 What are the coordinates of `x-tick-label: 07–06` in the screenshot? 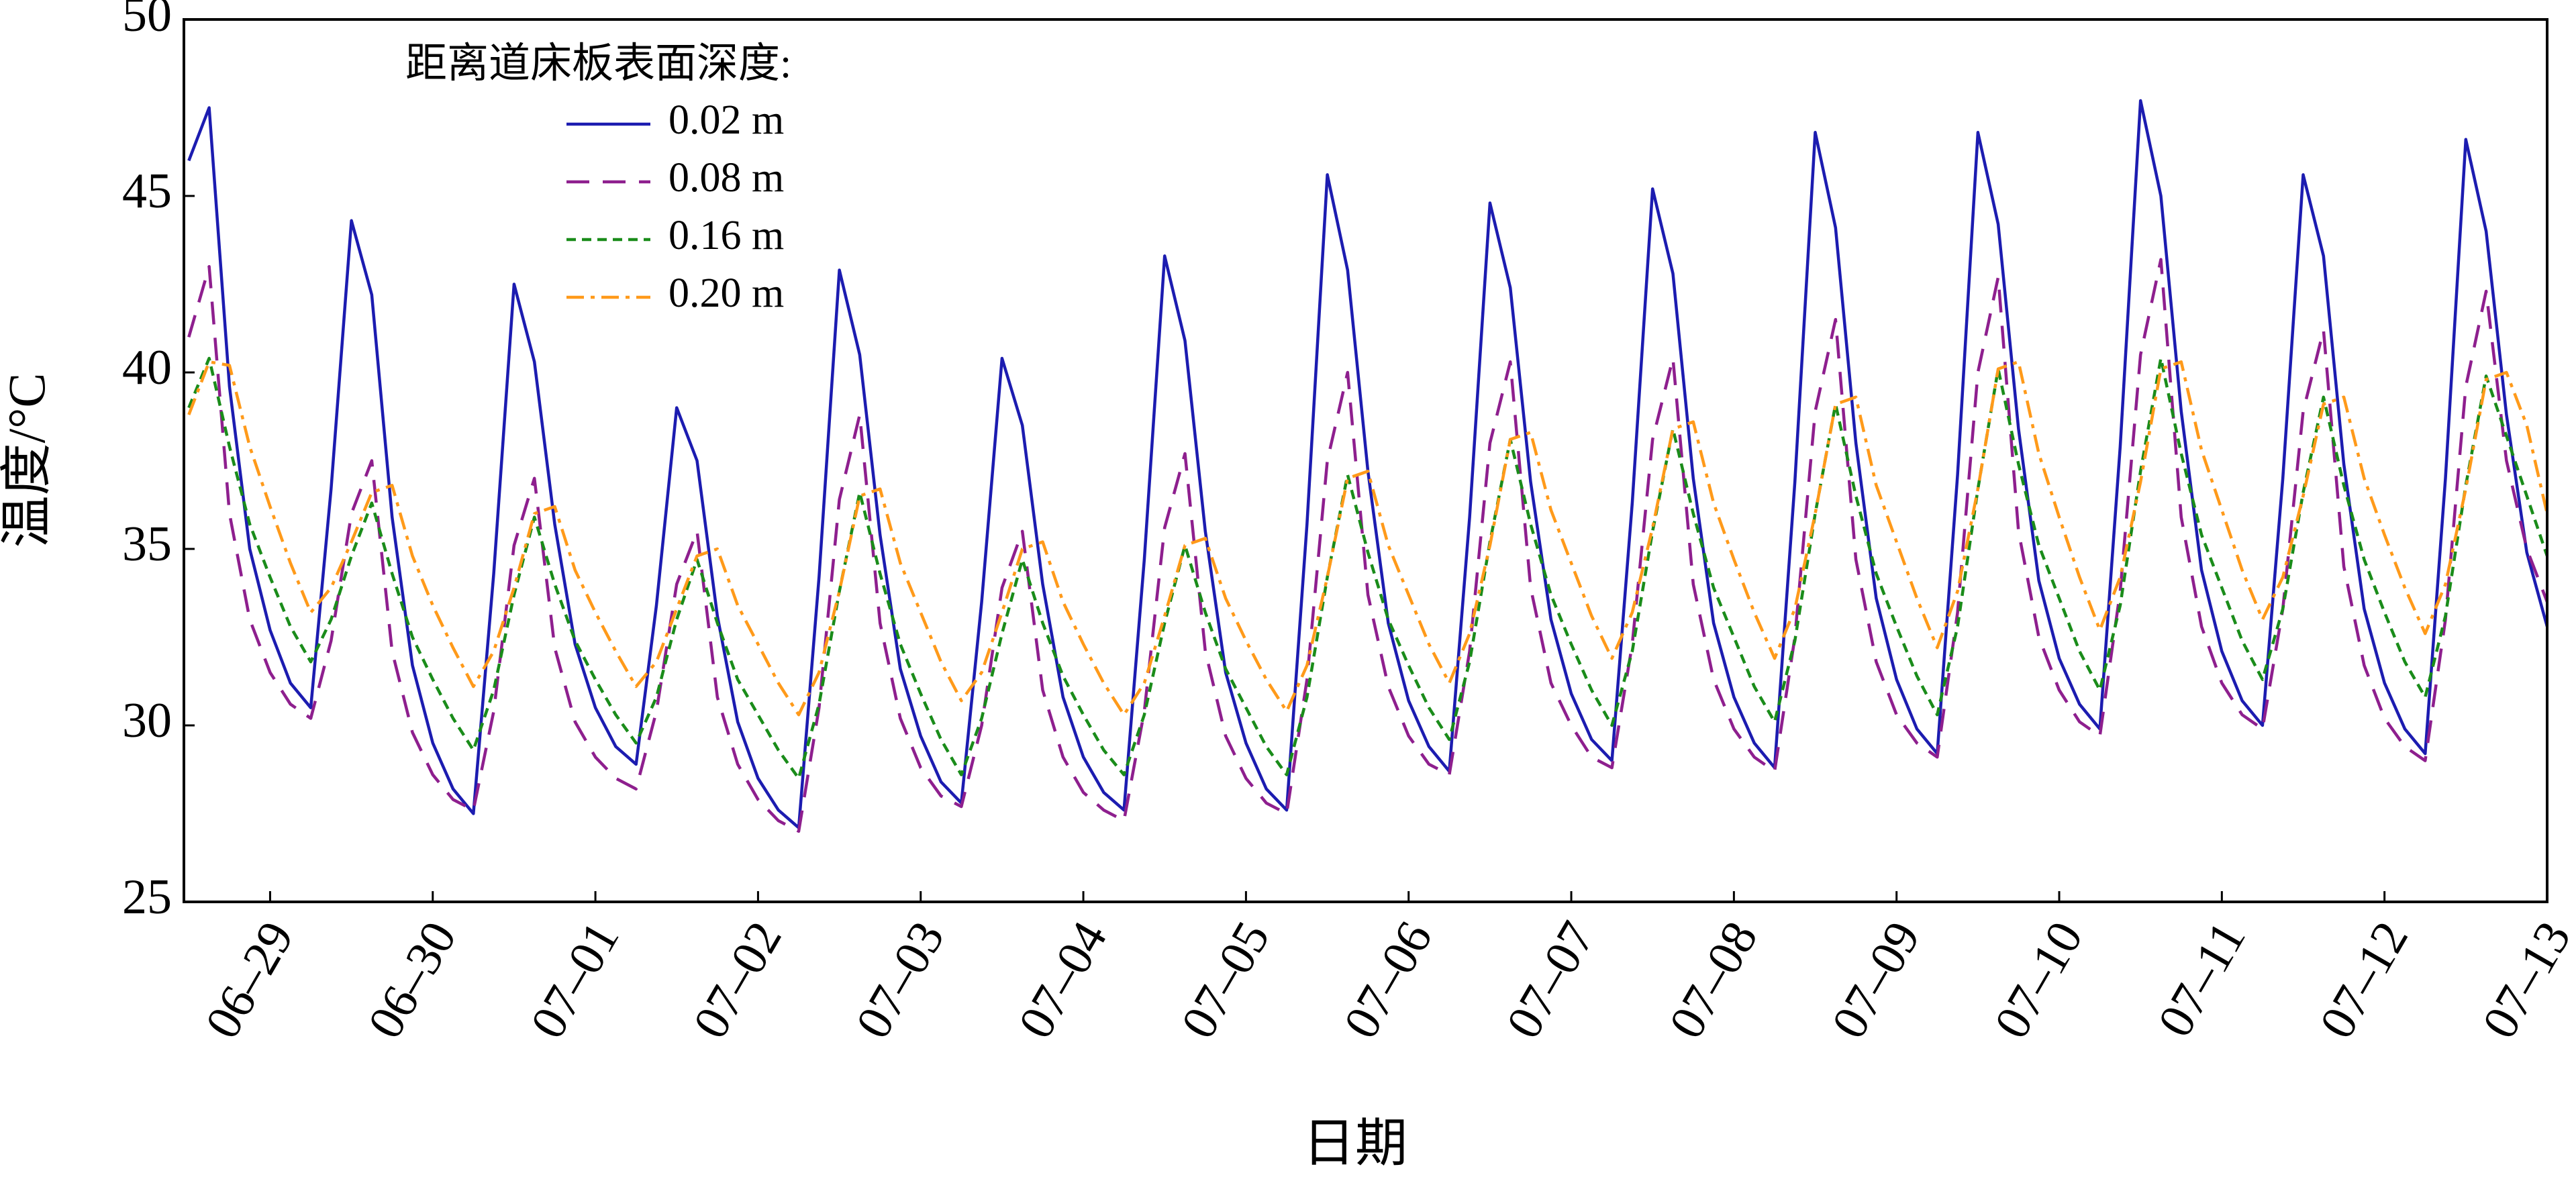 It's located at (1389, 980).